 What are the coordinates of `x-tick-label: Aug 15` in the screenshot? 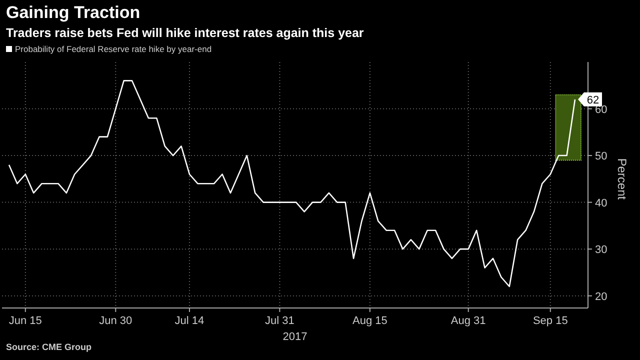 It's located at (370, 321).